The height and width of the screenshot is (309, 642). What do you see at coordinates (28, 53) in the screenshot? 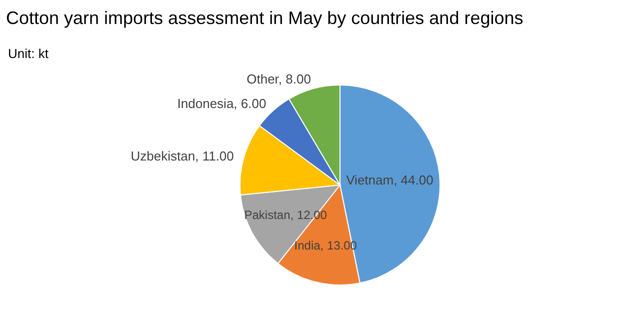
I see `chart-subtitle: Unit: kt` at bounding box center [28, 53].